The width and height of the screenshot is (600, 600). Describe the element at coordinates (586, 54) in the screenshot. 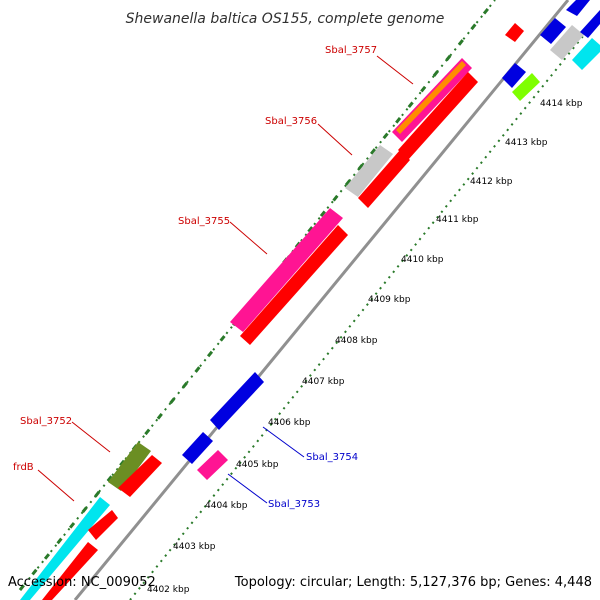

I see `gene-cyan-top` at that location.